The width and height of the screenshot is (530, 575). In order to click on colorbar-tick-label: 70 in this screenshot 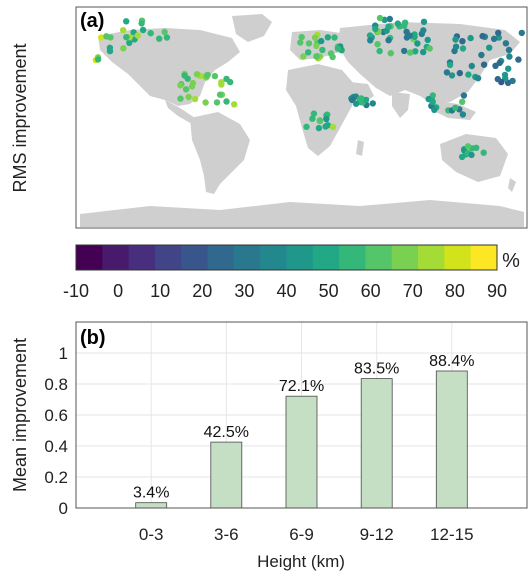, I will do `click(413, 291)`.